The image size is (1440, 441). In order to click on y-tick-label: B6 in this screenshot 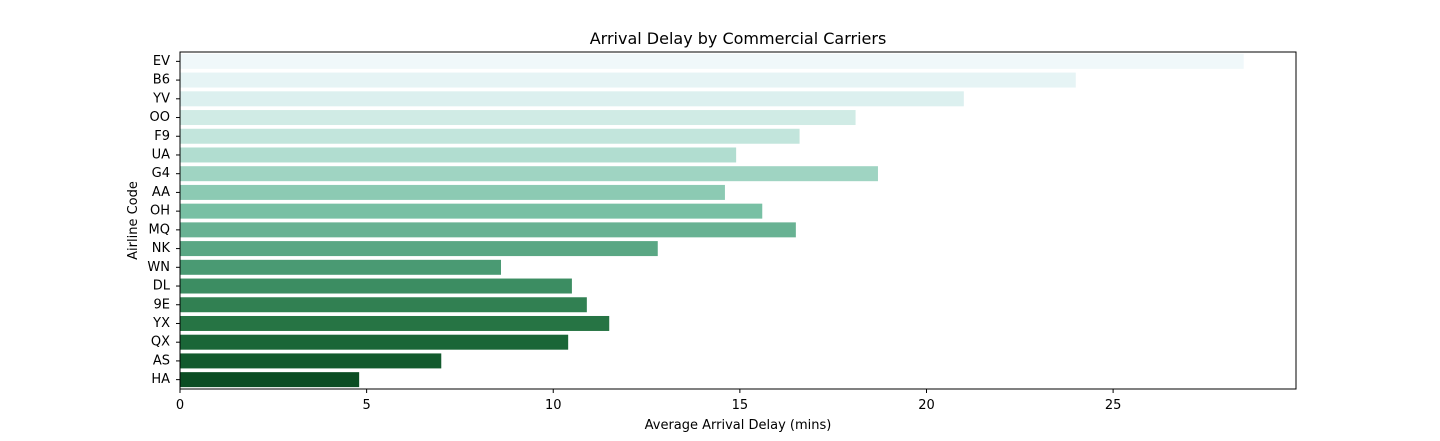, I will do `click(161, 80)`.